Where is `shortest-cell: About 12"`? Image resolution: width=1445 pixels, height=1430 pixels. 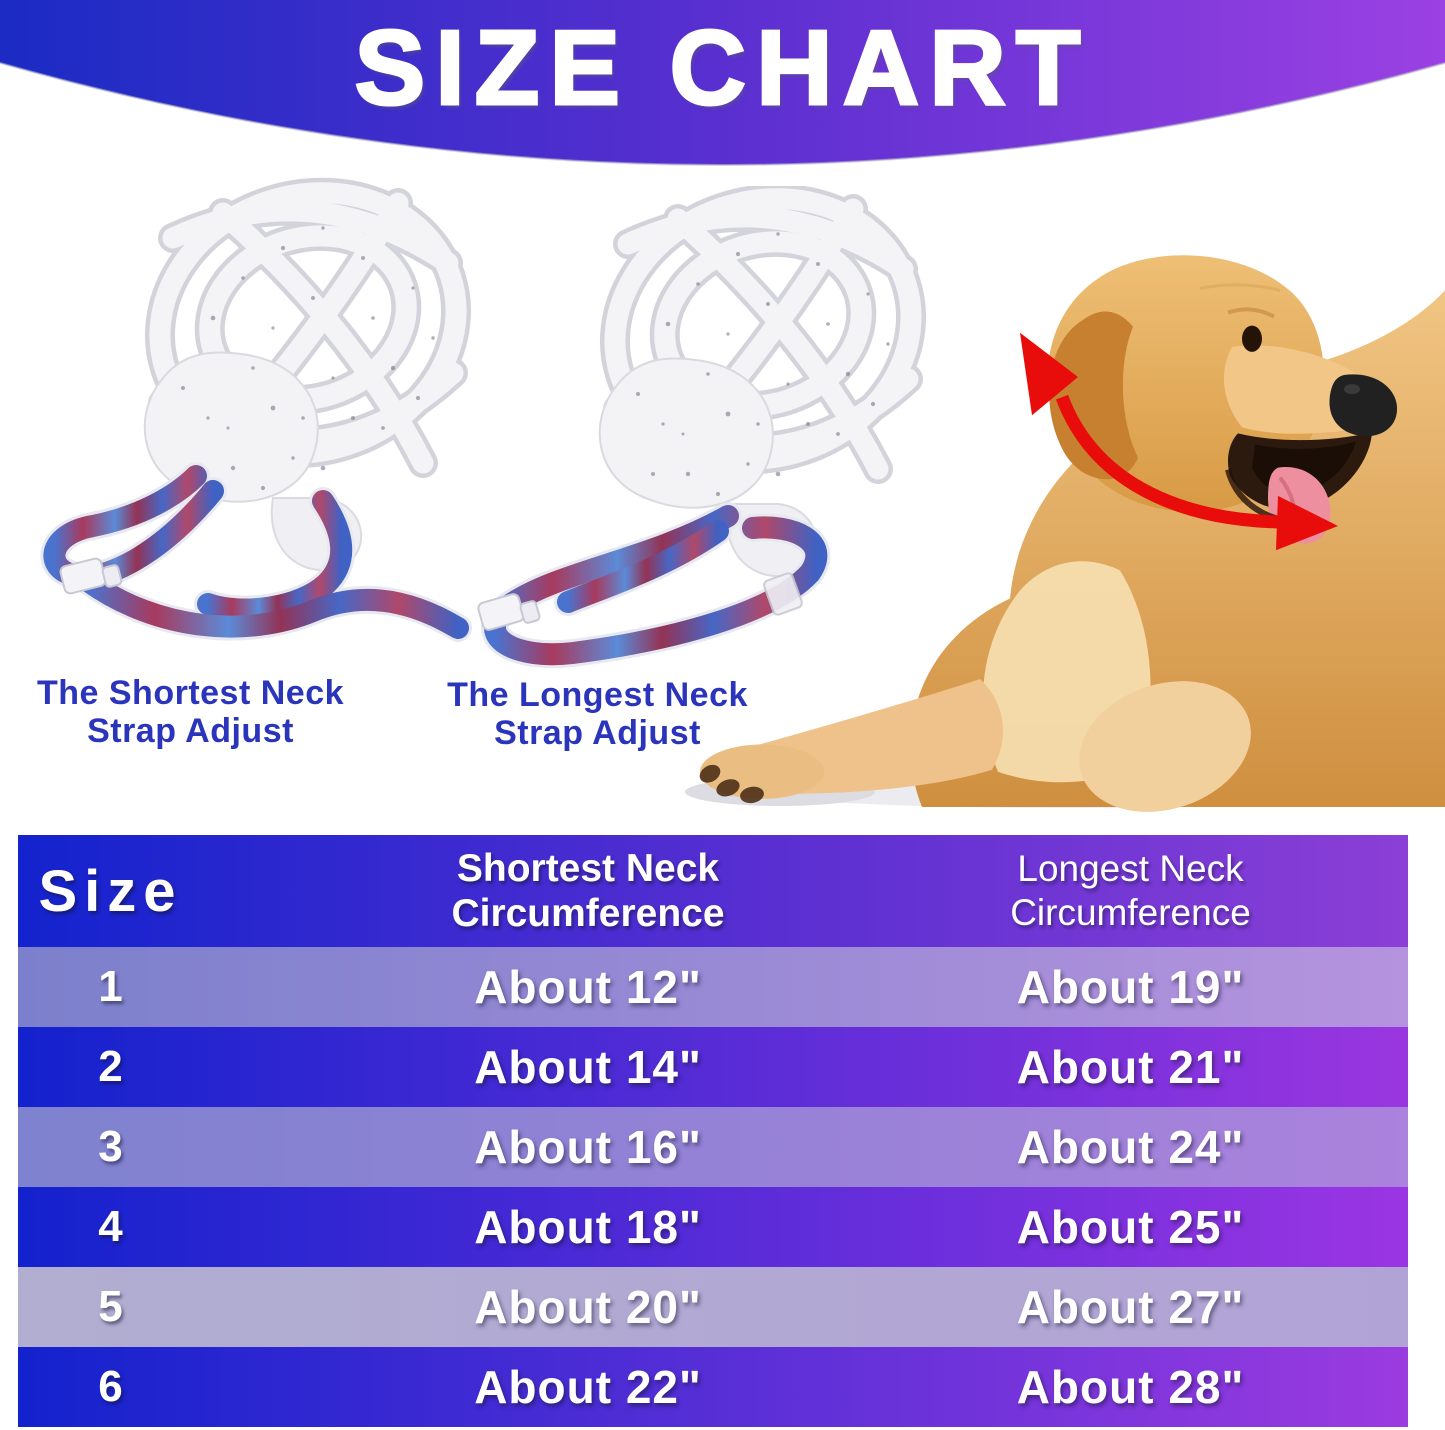
shortest-cell: About 12" is located at coordinates (588, 987).